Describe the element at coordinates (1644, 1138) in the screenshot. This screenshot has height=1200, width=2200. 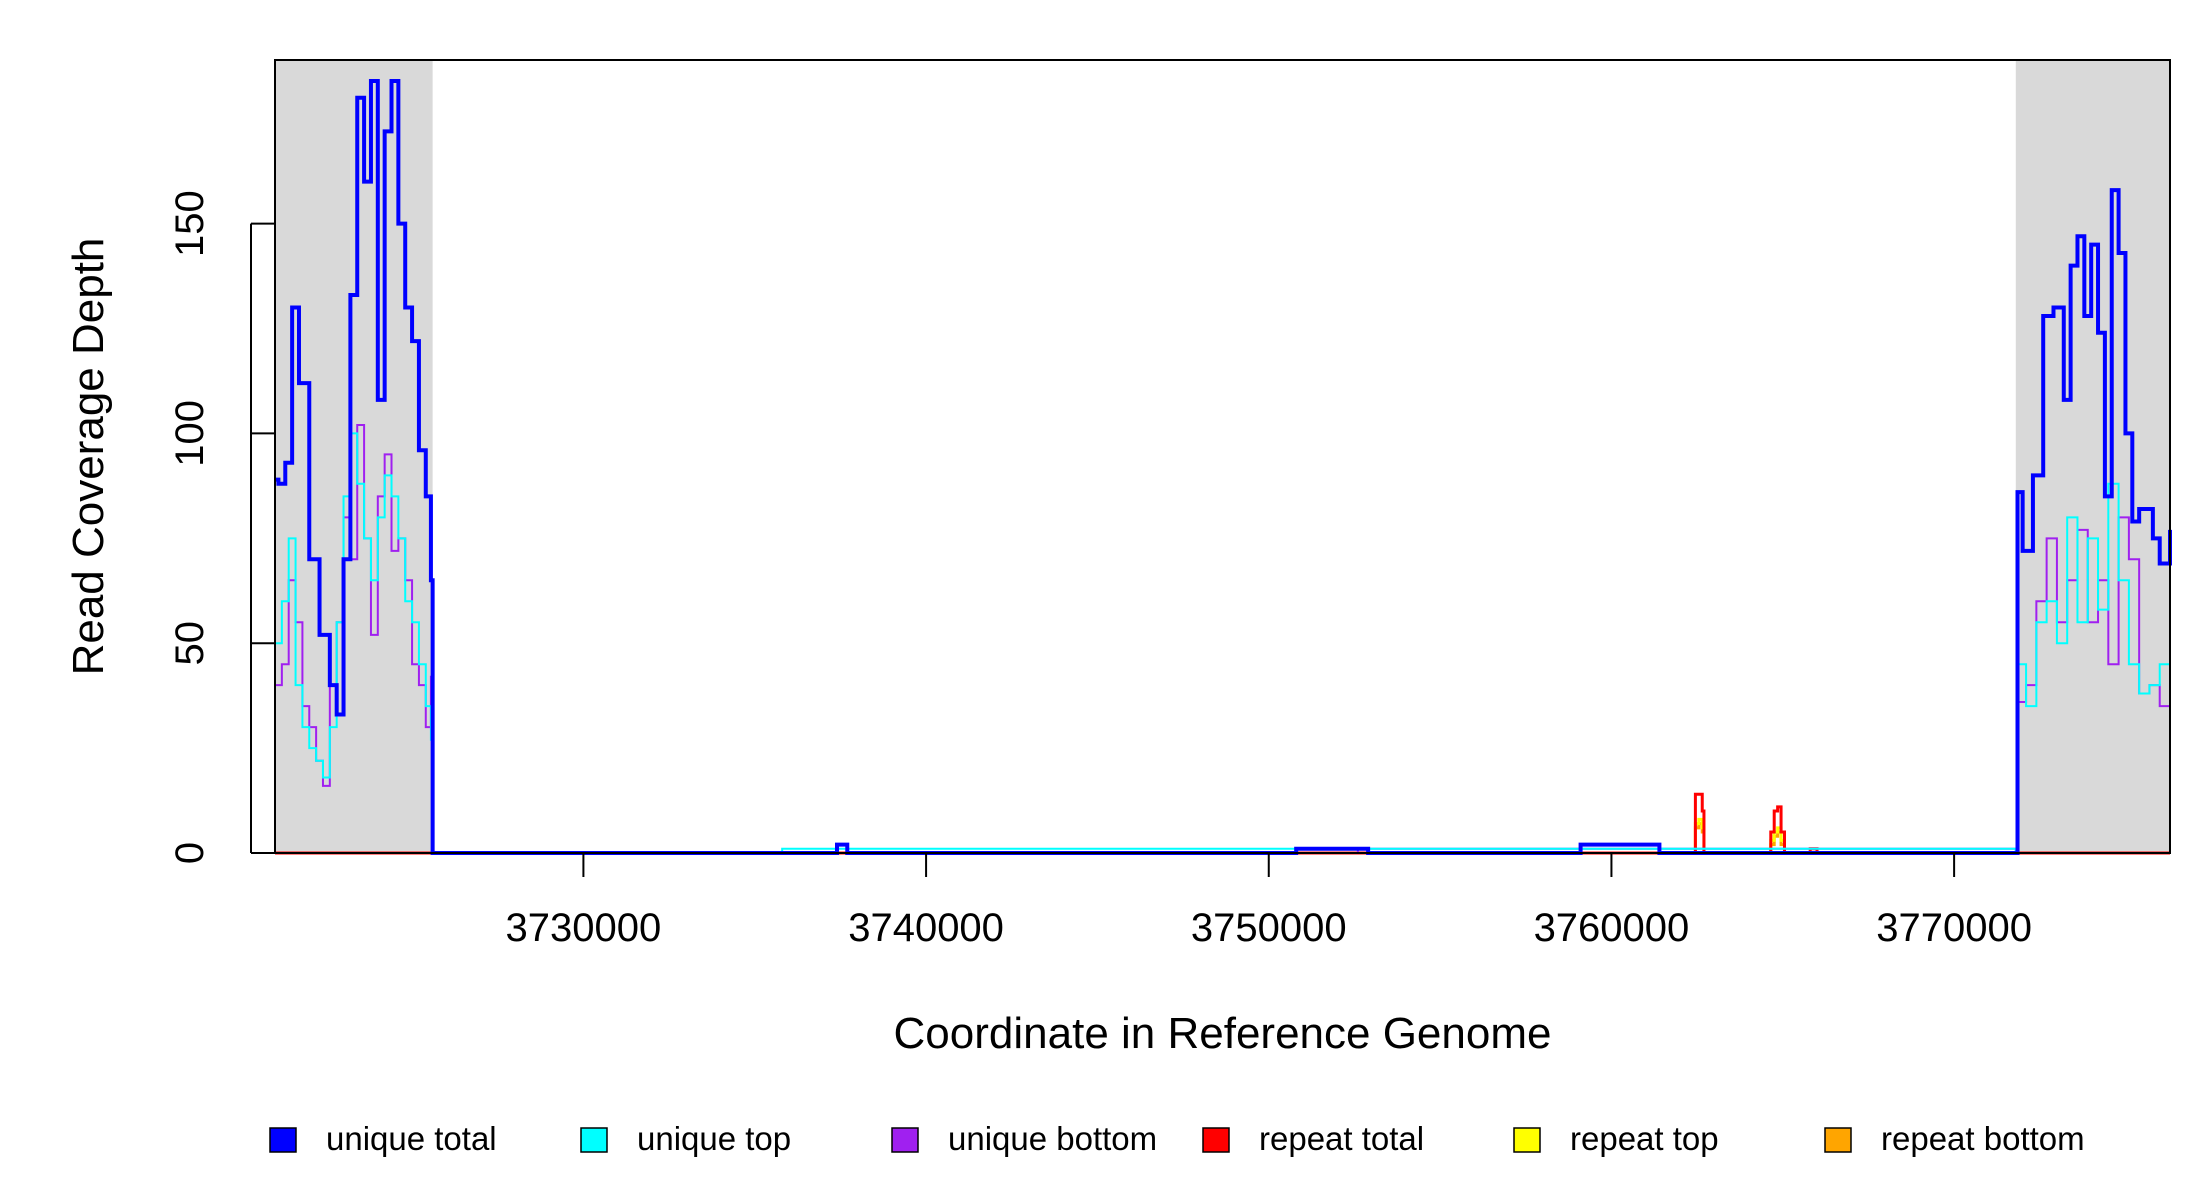
I see `legend-label-repeat-top: repeat top` at that location.